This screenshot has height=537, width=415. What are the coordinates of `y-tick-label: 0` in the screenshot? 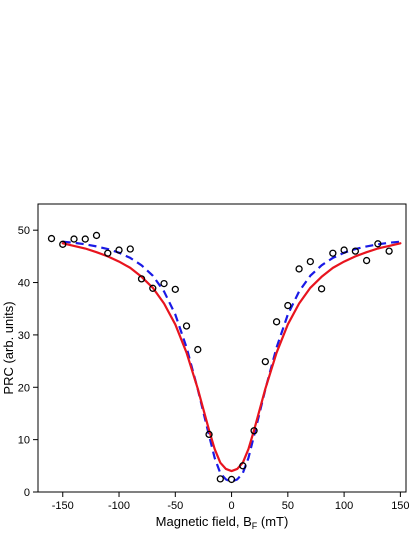 It's located at (27, 493).